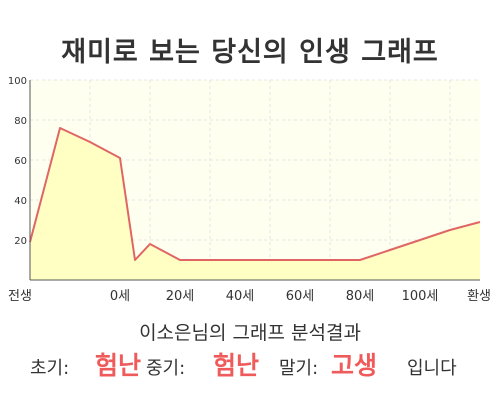 The width and height of the screenshot is (500, 400). I want to click on y-tick-labels: 20 40 60 80 100, so click(17, 161).